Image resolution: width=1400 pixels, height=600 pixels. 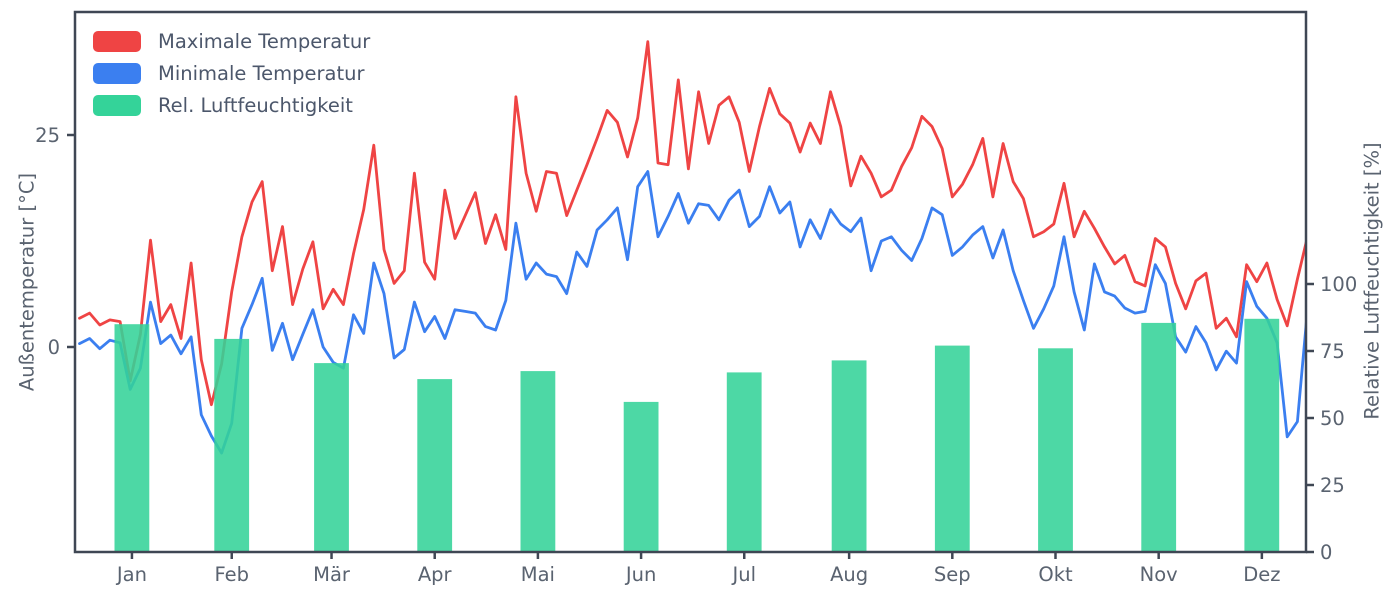 I want to click on x-tick-label: Nov, so click(x=1159, y=574).